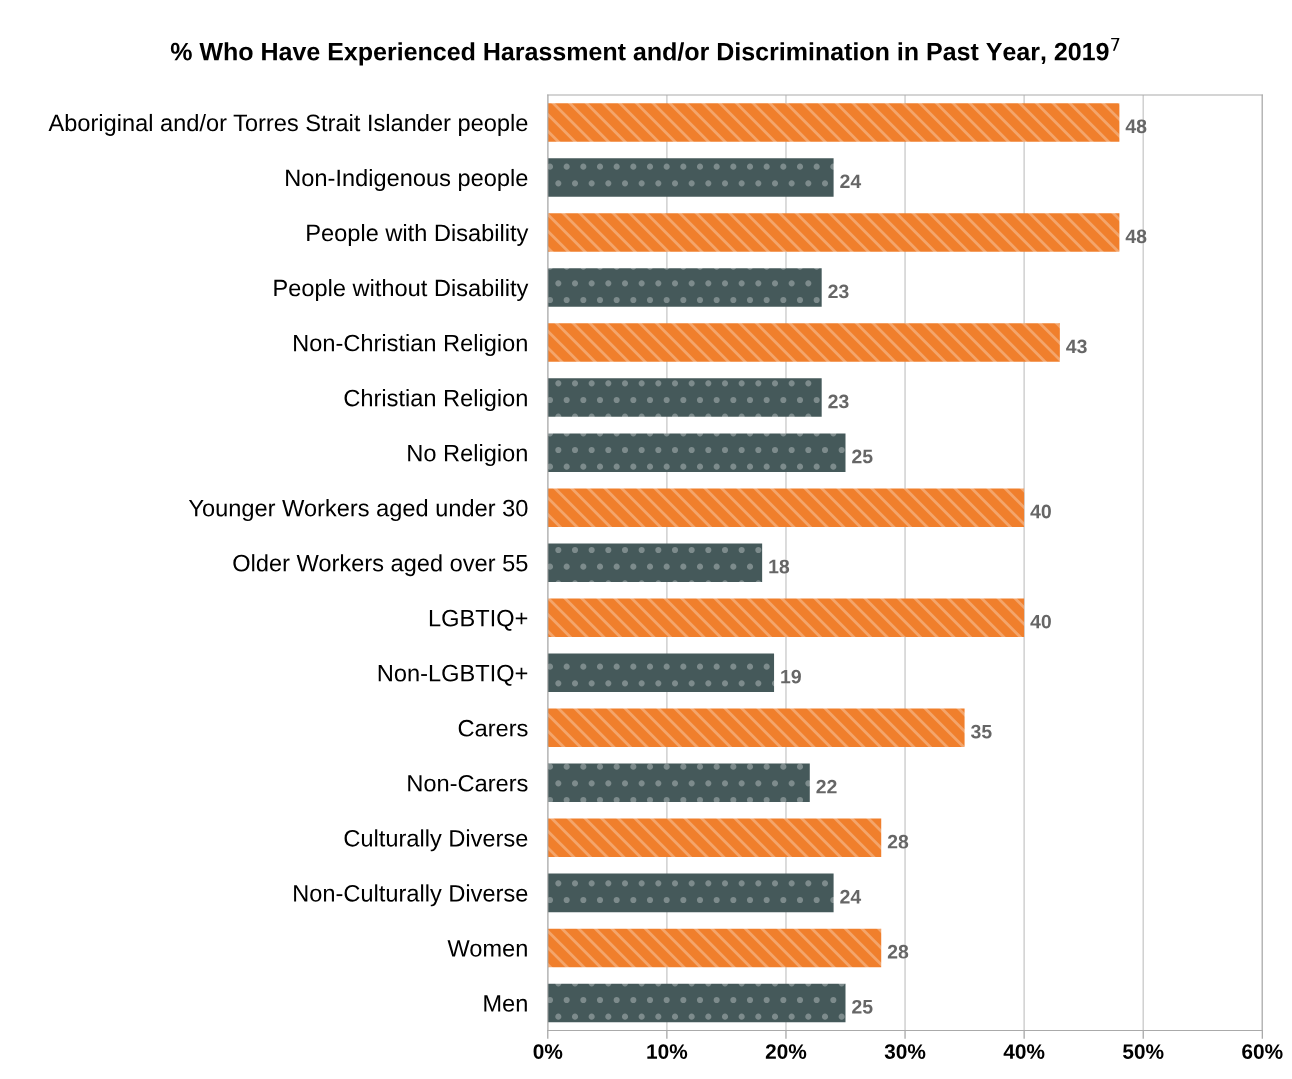  I want to click on chart-title: % Who Have Experienced Harassment and/or Discrimination in Past Year, 2019$^{7}$, so click(645, 51).